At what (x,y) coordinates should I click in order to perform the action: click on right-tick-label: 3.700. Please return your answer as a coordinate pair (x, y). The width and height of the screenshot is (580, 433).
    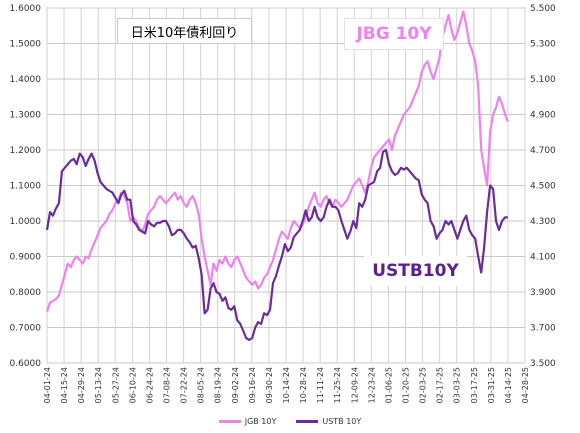
    Looking at the image, I should click on (543, 329).